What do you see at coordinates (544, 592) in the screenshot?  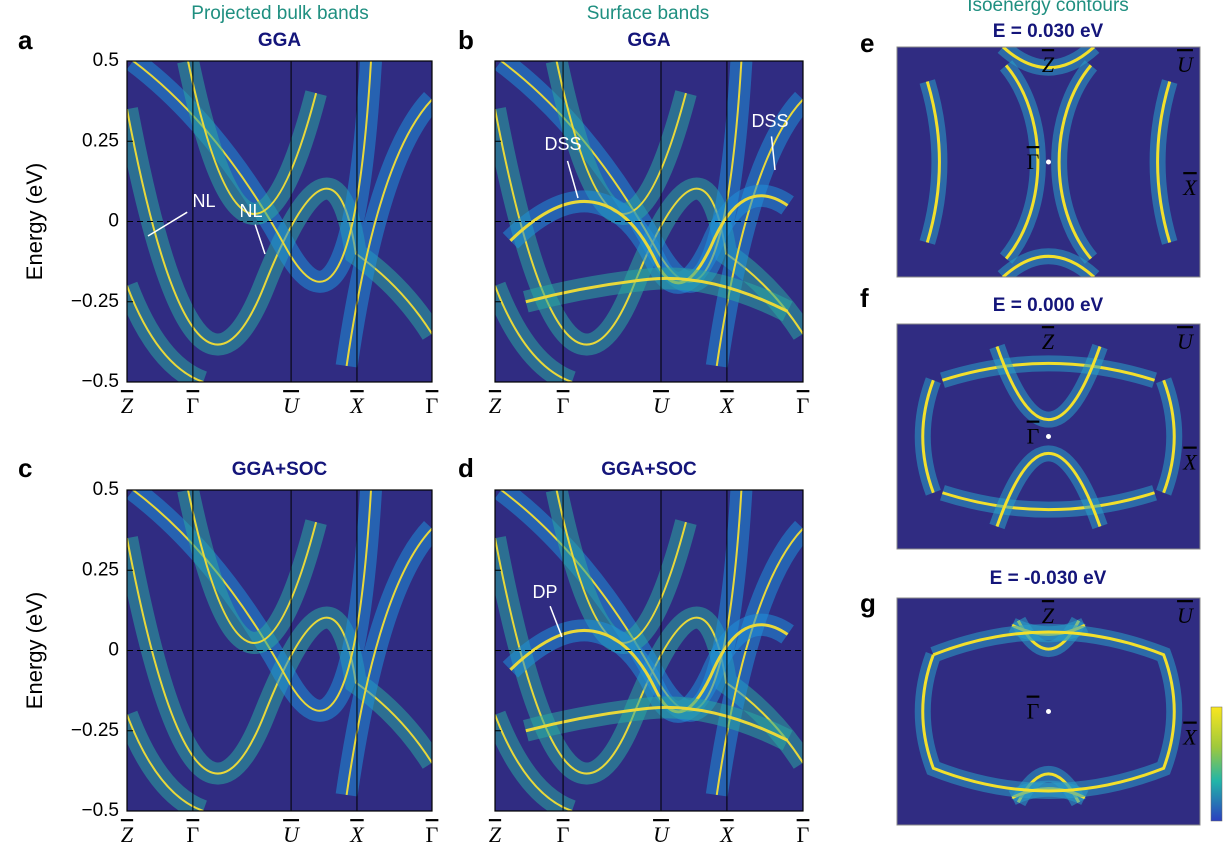 I see `annotation: DP` at bounding box center [544, 592].